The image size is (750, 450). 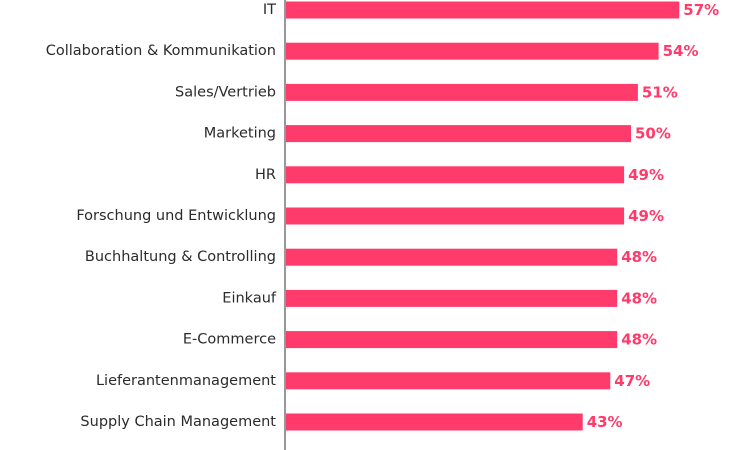 I want to click on category-label: Lieferantenmanagement, so click(x=186, y=381).